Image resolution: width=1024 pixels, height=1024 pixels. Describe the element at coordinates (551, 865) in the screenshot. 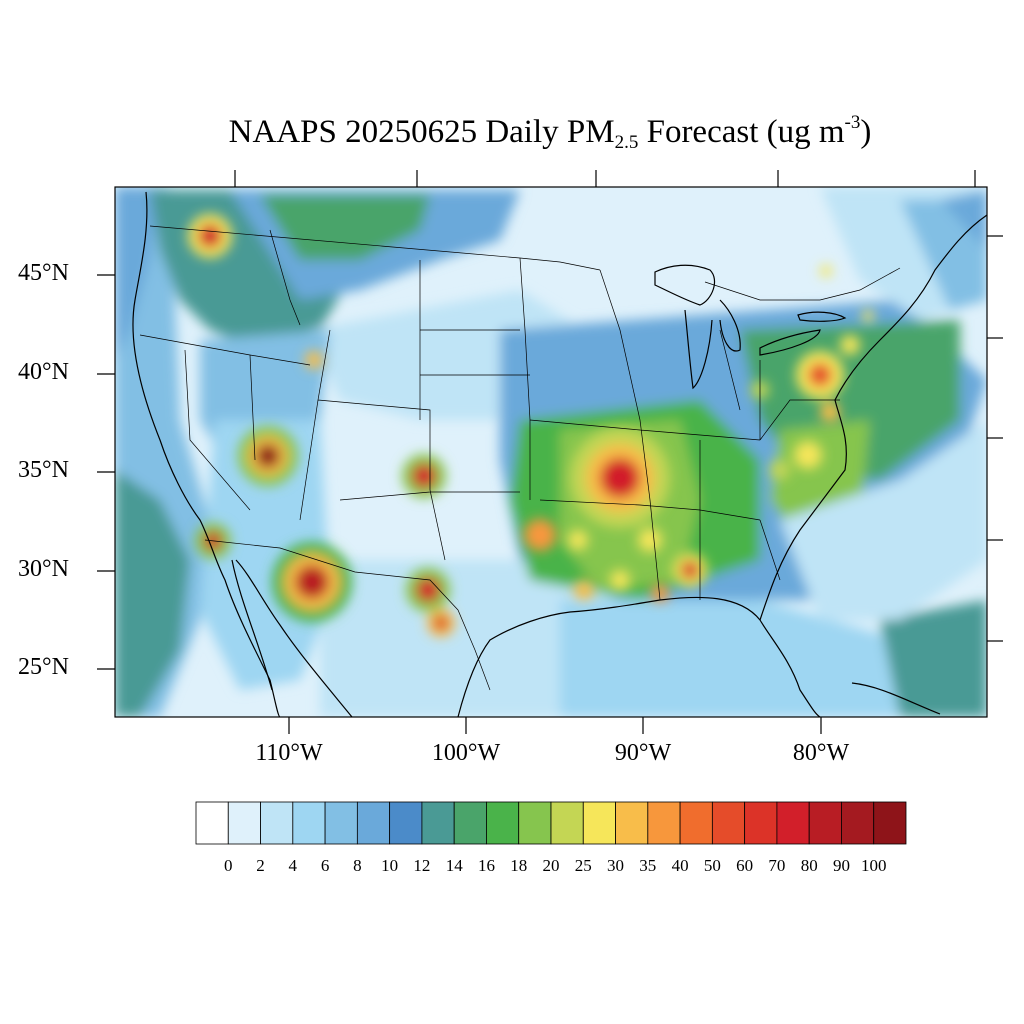

I see `colorbar-label: 20` at that location.